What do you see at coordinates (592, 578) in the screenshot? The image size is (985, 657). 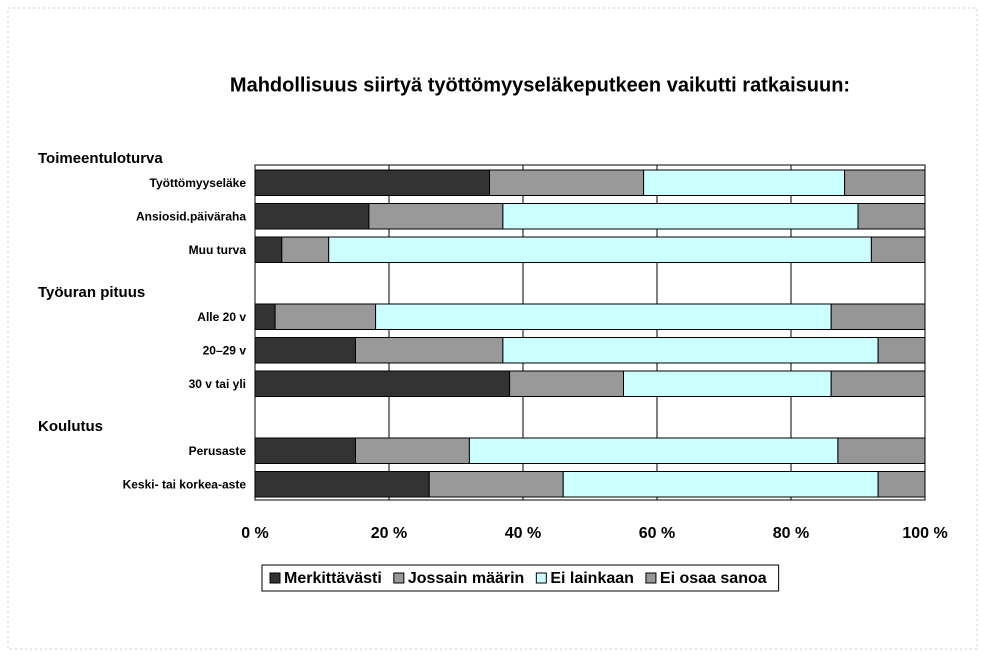 I see `legend-label: Ei lainkaan` at bounding box center [592, 578].